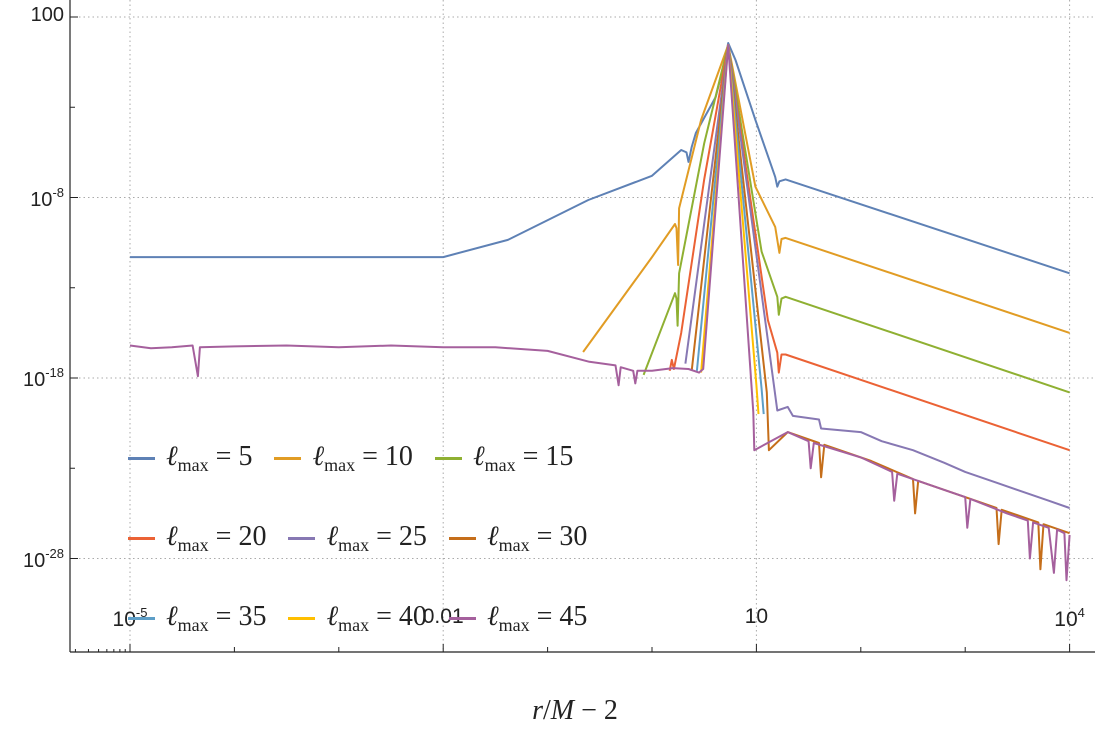 The image size is (1112, 745). What do you see at coordinates (230, 456) in the screenshot?
I see `legend-value: = 5` at bounding box center [230, 456].